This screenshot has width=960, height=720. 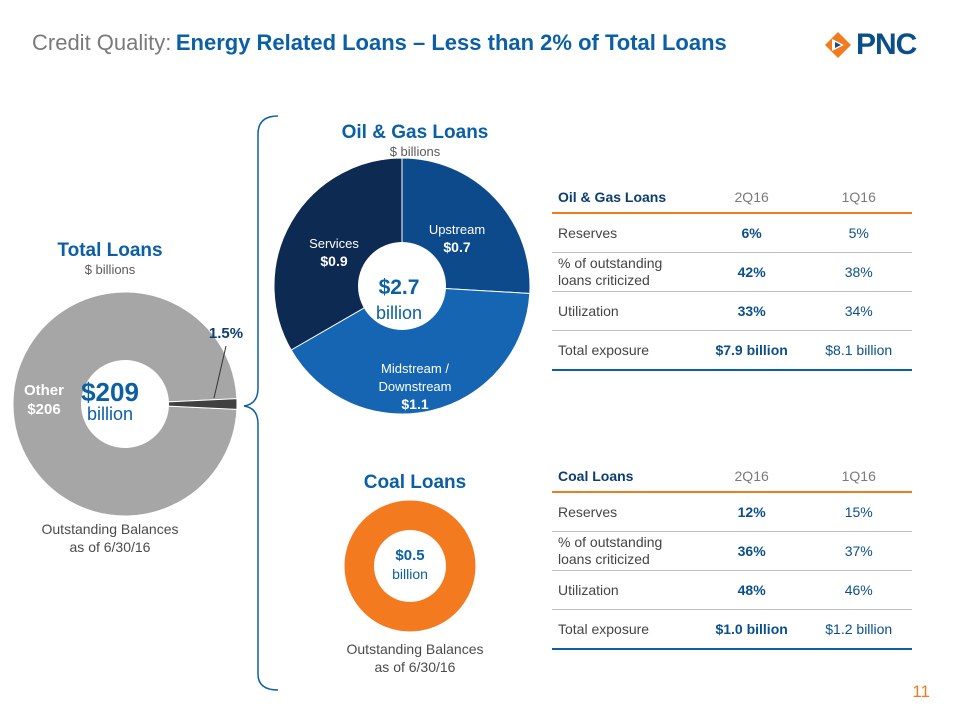 I want to click on segment-label-services: Services, so click(x=334, y=243).